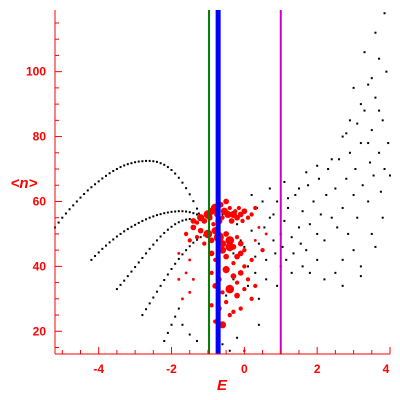 Image resolution: width=400 pixels, height=400 pixels. I want to click on y-tick-label: 20, so click(40, 331).